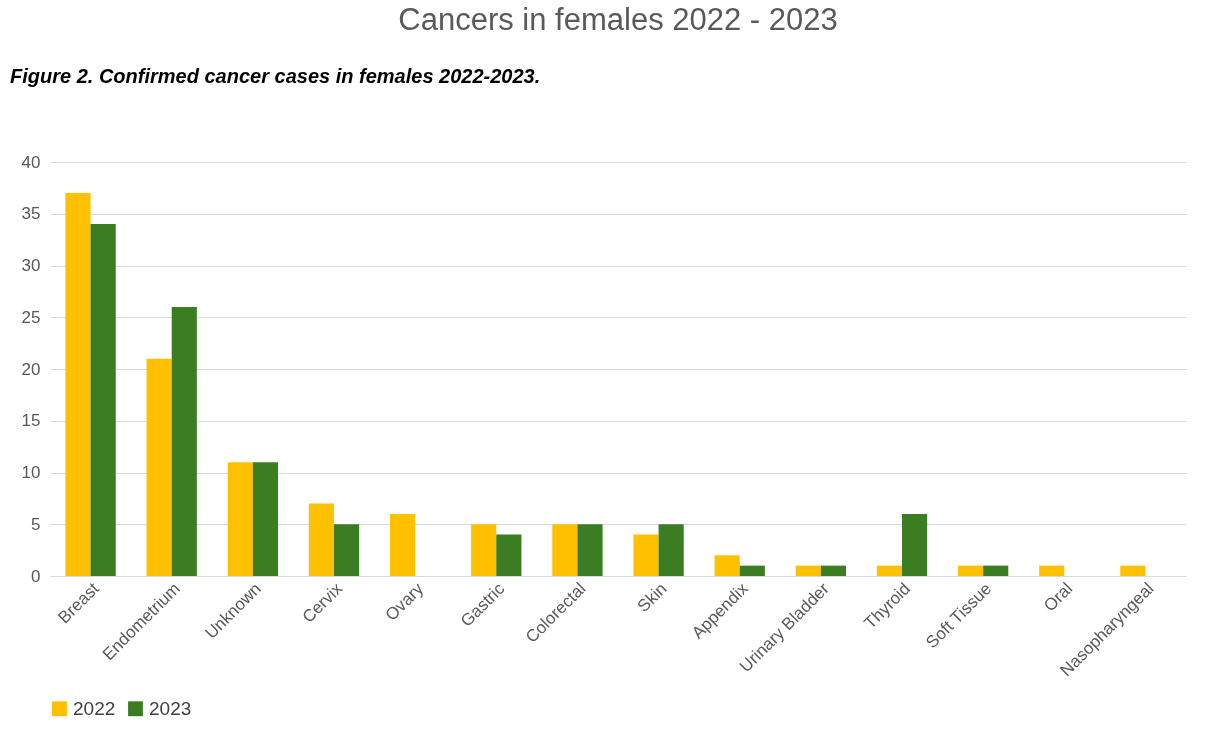 The image size is (1206, 729). What do you see at coordinates (170, 708) in the screenshot?
I see `legend-label: 2023` at bounding box center [170, 708].